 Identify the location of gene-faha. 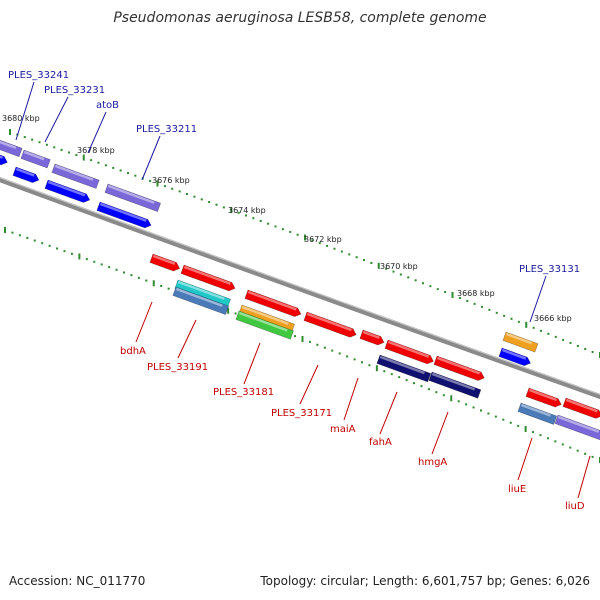
(409, 352).